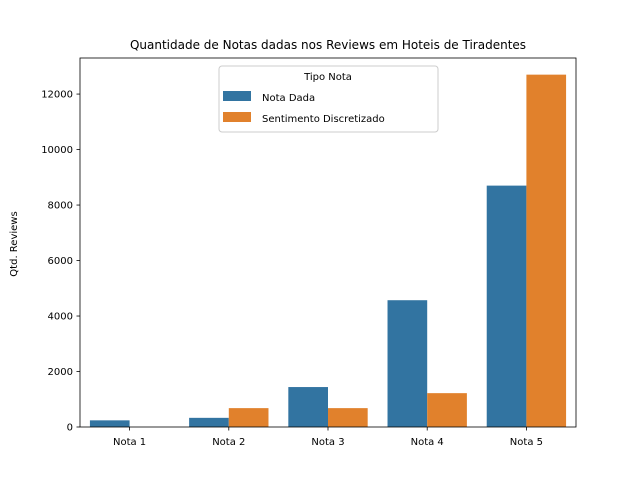  I want to click on x-tick-label-nota-3: Nota 3, so click(327, 442).